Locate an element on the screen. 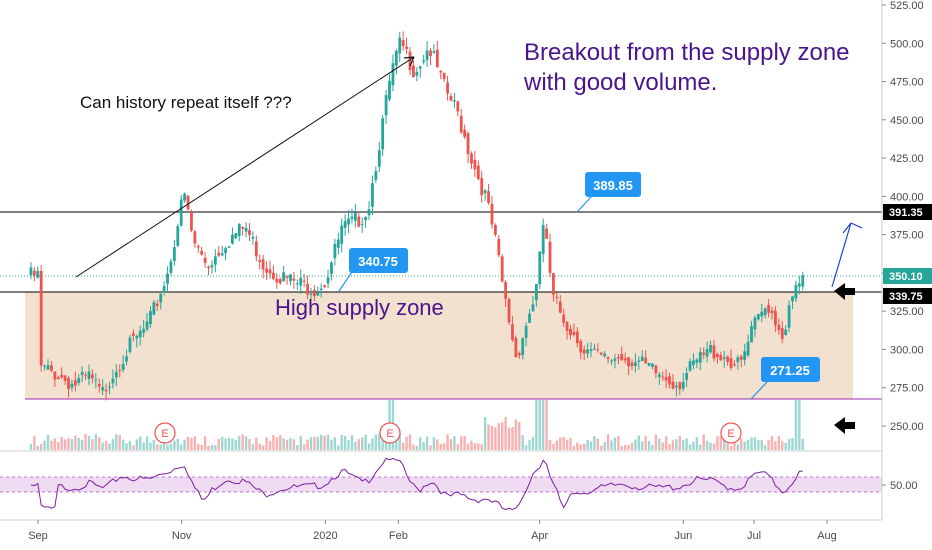 This screenshot has height=550, width=932. earnings-marker-2: E is located at coordinates (390, 433).